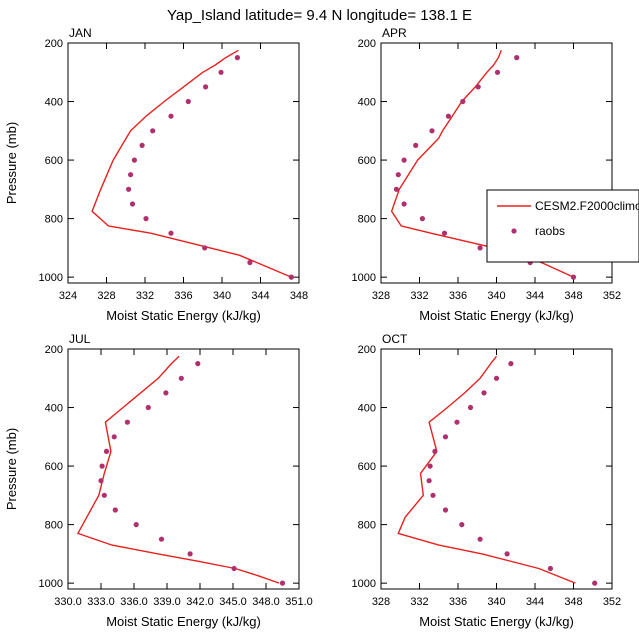 The width and height of the screenshot is (639, 639). I want to click on jan-ytick-label: 200, so click(54, 44).